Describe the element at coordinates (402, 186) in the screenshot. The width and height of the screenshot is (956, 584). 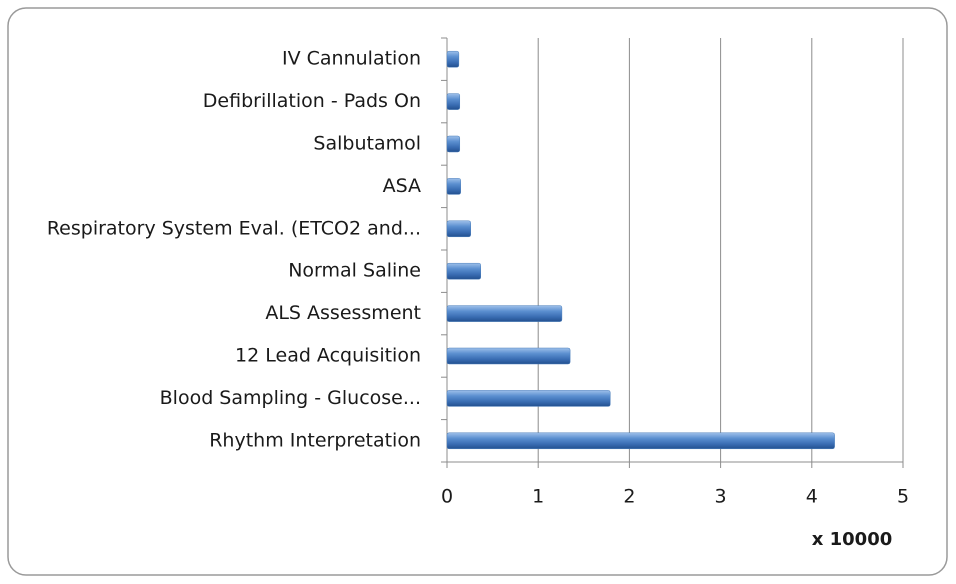
I see `y-tick-label: ASA` at that location.